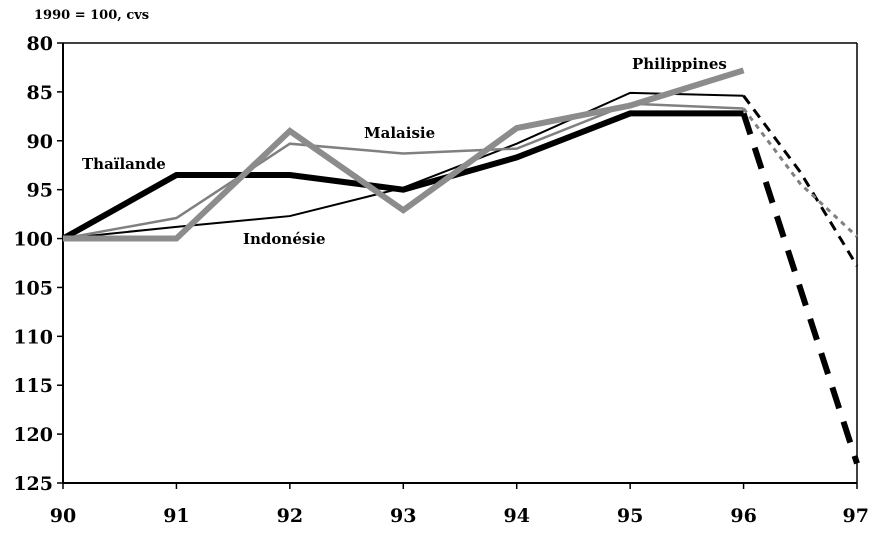  What do you see at coordinates (33, 240) in the screenshot?
I see `y-tick-label: 100` at bounding box center [33, 240].